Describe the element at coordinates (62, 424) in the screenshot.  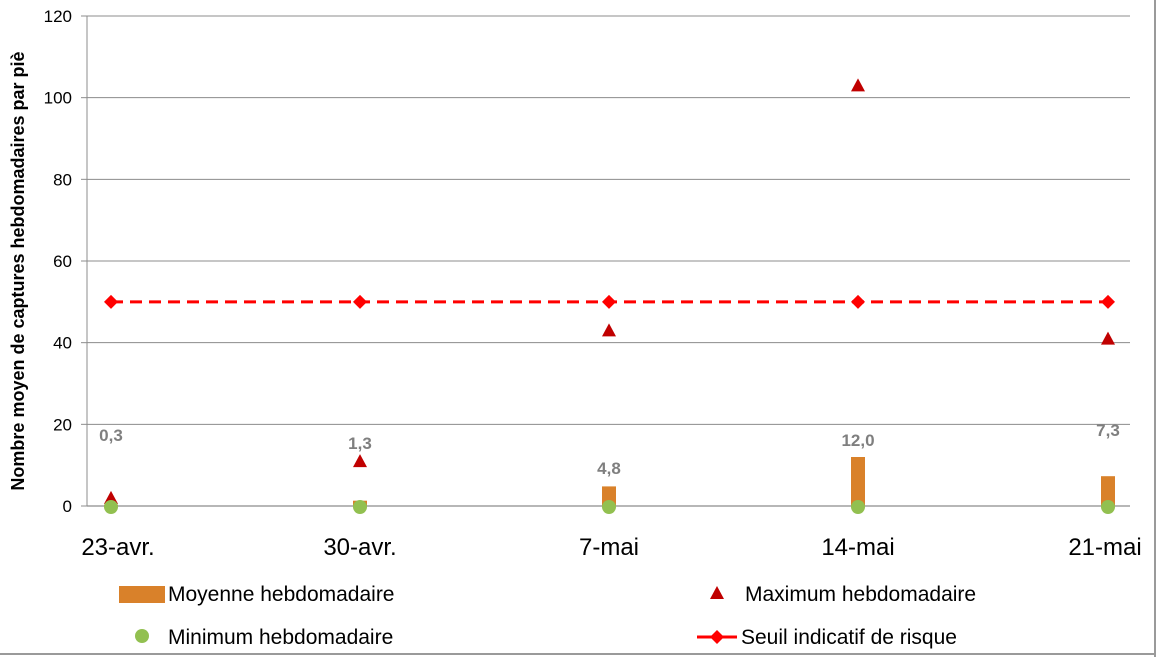
I see `y-tick-label: 20` at that location.